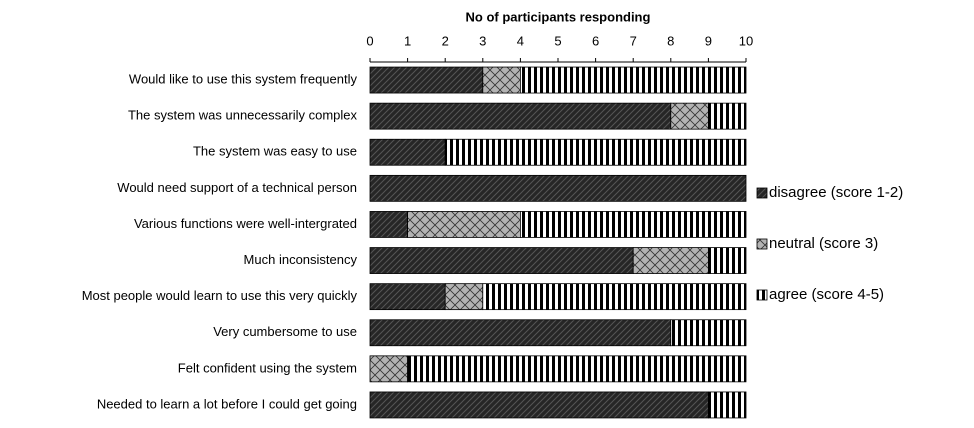 The width and height of the screenshot is (974, 428). I want to click on x-tick-label: 8, so click(670, 40).